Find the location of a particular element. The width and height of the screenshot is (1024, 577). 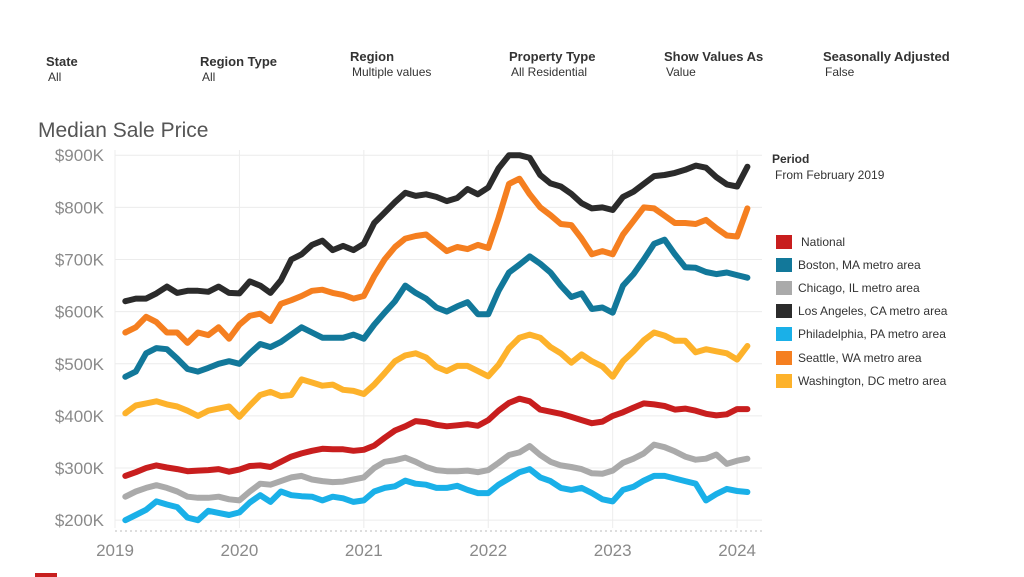

filter-state: State All is located at coordinates (62, 69).